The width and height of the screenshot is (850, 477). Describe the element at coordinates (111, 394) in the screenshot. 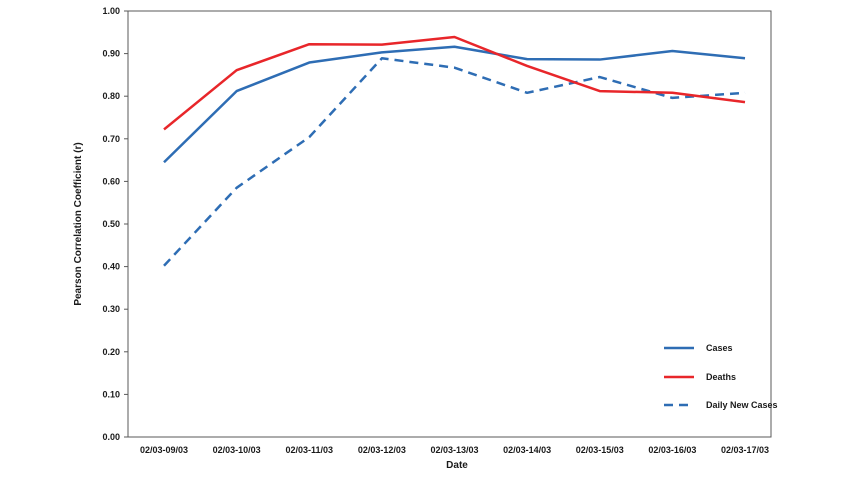

I see `y-tick-label: 0.10` at that location.